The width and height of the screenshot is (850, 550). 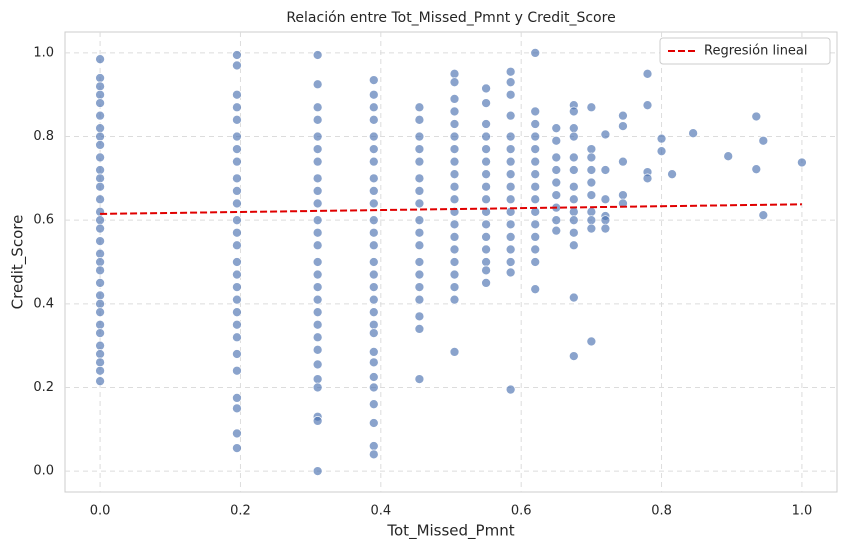 What do you see at coordinates (756, 51) in the screenshot?
I see `legend-label: Regresión lineal` at bounding box center [756, 51].